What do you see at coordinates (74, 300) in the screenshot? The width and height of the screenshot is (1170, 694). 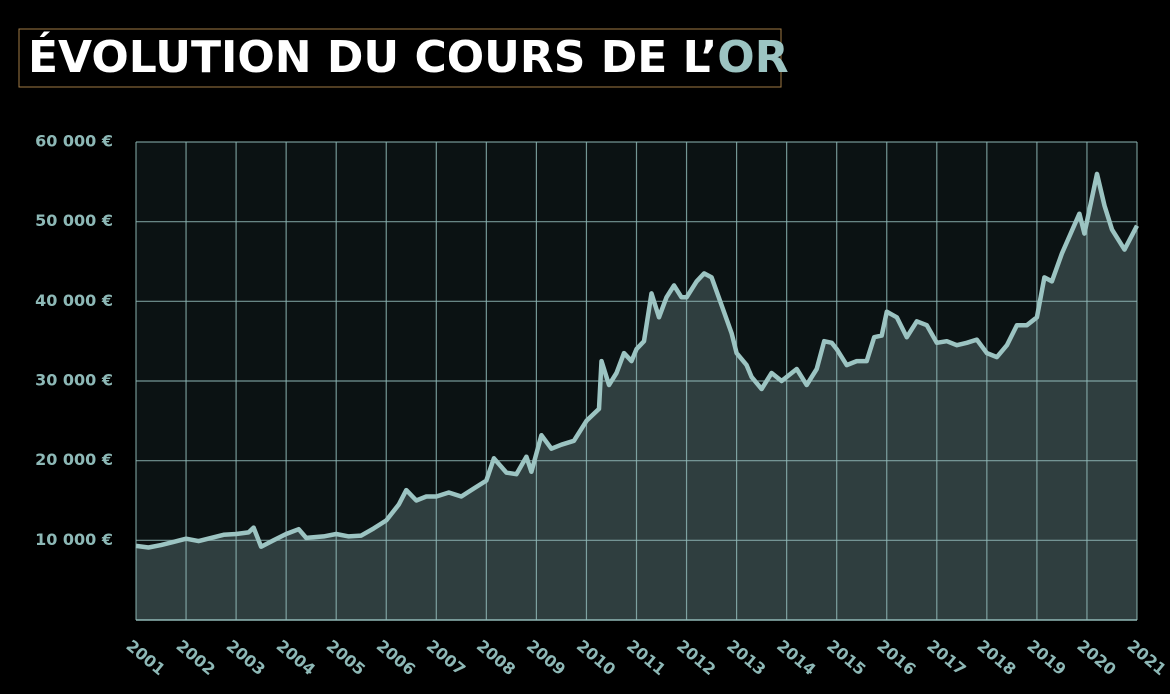 I see `y-tick-label: 40 000 €` at bounding box center [74, 300].